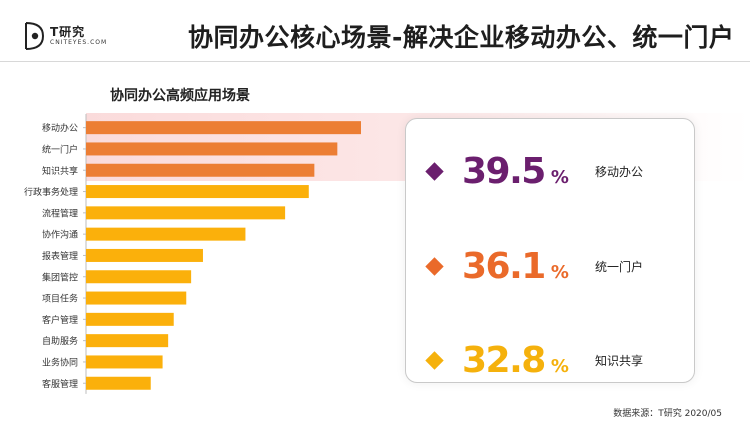  I want to click on stat-value: 36.1%, so click(515, 270).